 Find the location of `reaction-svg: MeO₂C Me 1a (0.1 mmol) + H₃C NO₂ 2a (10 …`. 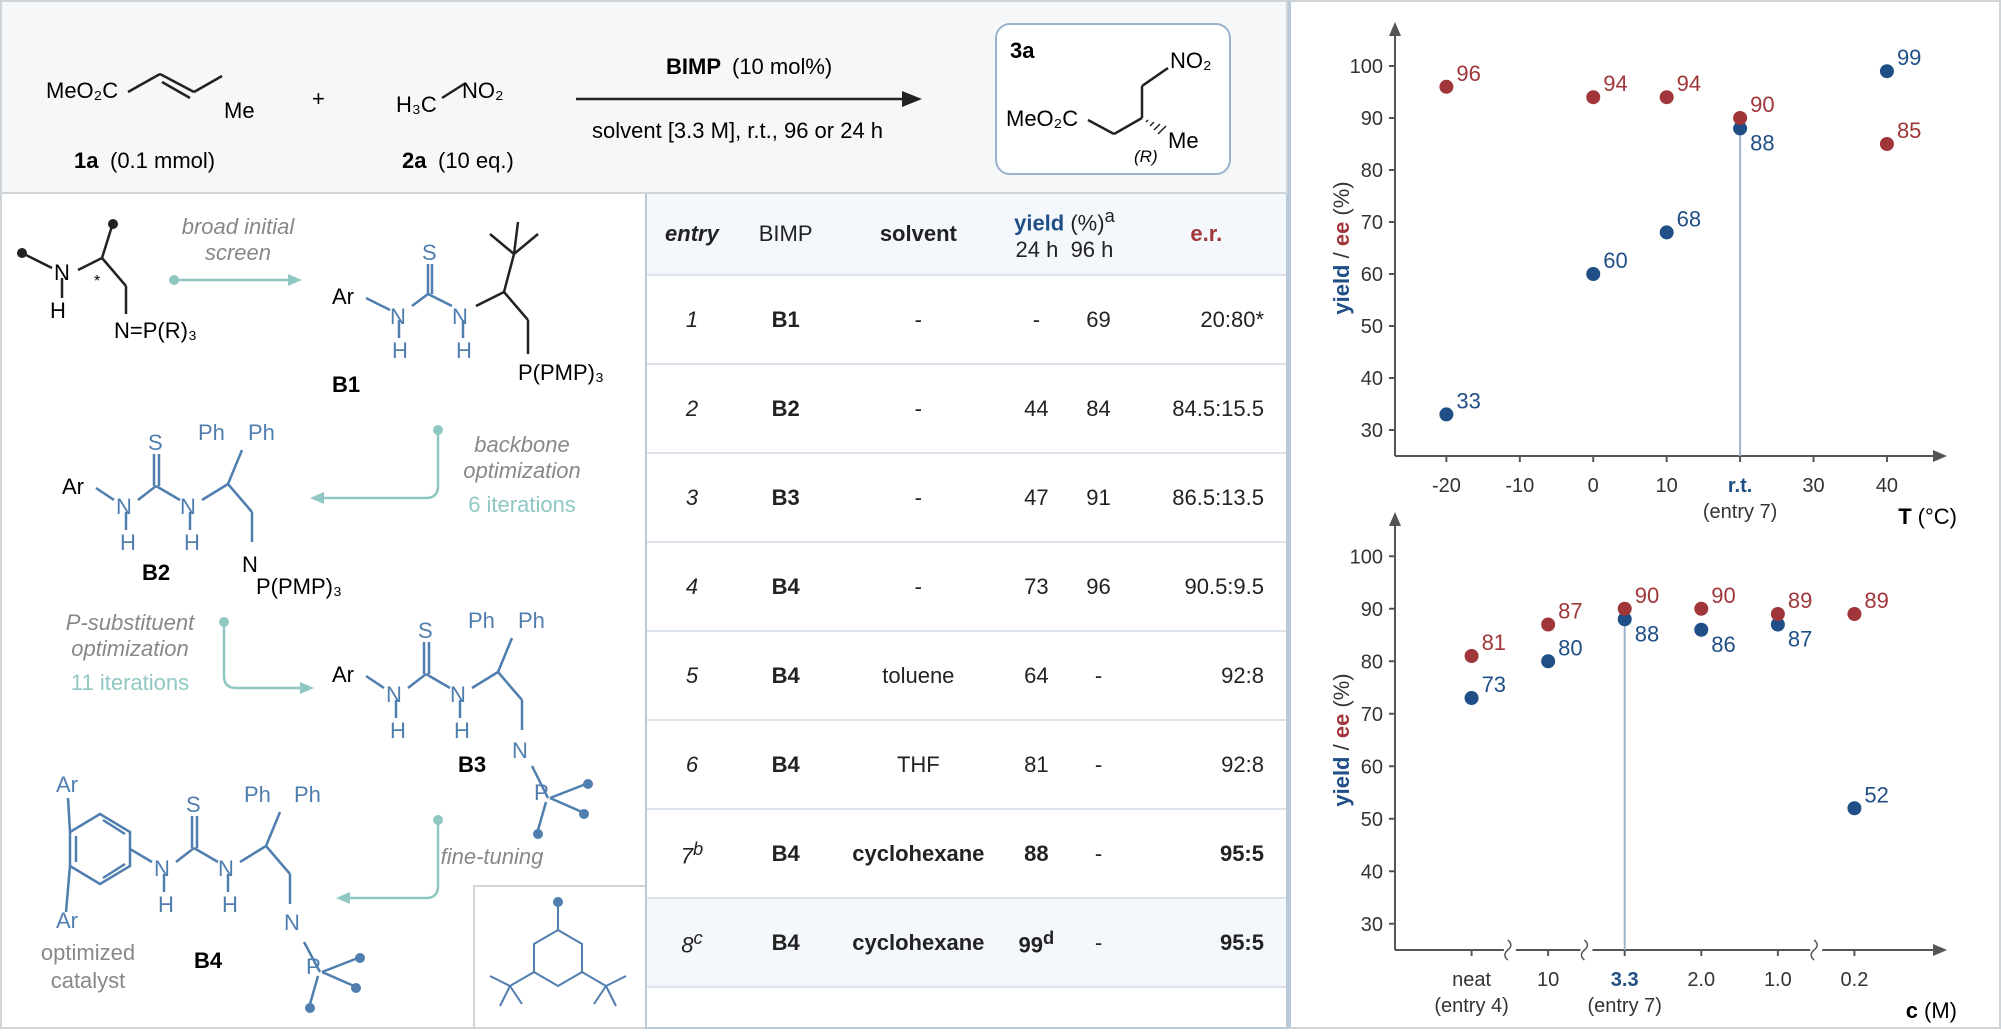

reaction-svg: MeO₂C Me 1a (0.1 mmol) + H₃C NO₂ 2a (10 … is located at coordinates (638, 99).